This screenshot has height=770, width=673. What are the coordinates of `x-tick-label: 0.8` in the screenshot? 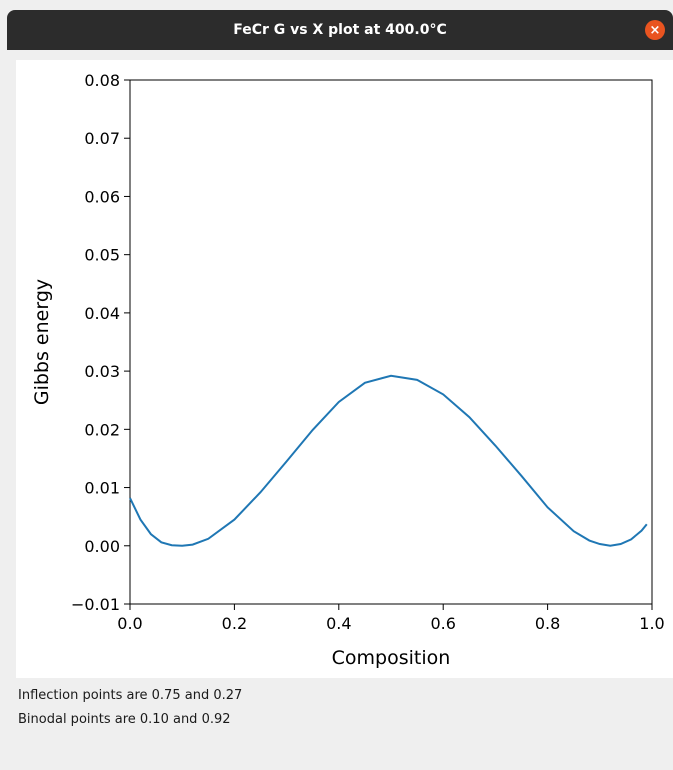 It's located at (547, 623).